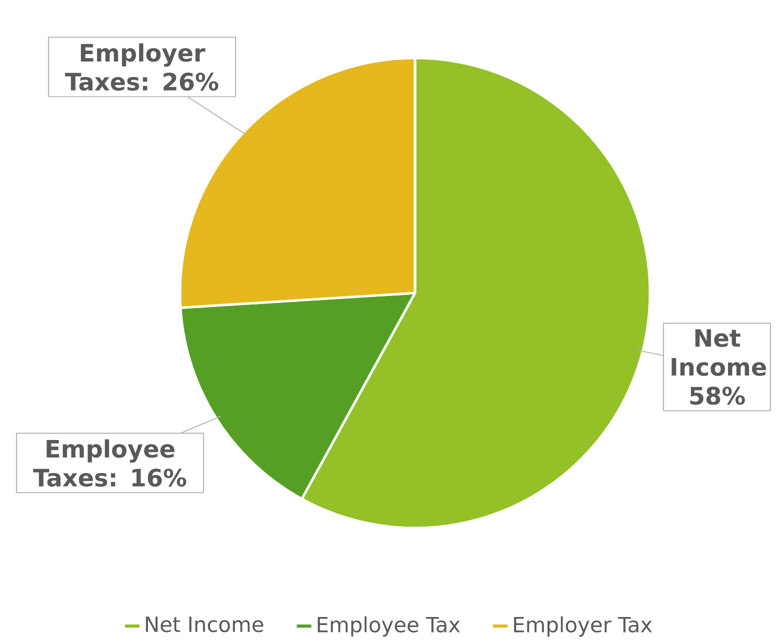 The image size is (777, 640). What do you see at coordinates (389, 626) in the screenshot?
I see `legend-label: Employee Tax` at bounding box center [389, 626].